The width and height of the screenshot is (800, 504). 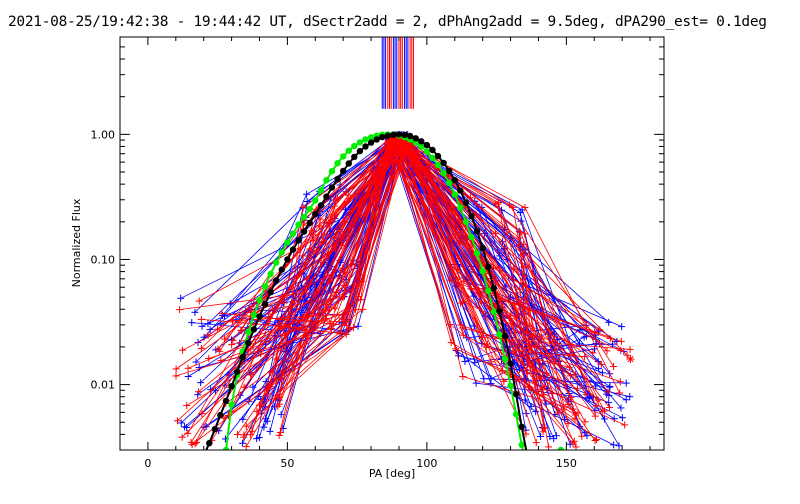 I want to click on x-tick-label: 0, so click(x=147, y=463).